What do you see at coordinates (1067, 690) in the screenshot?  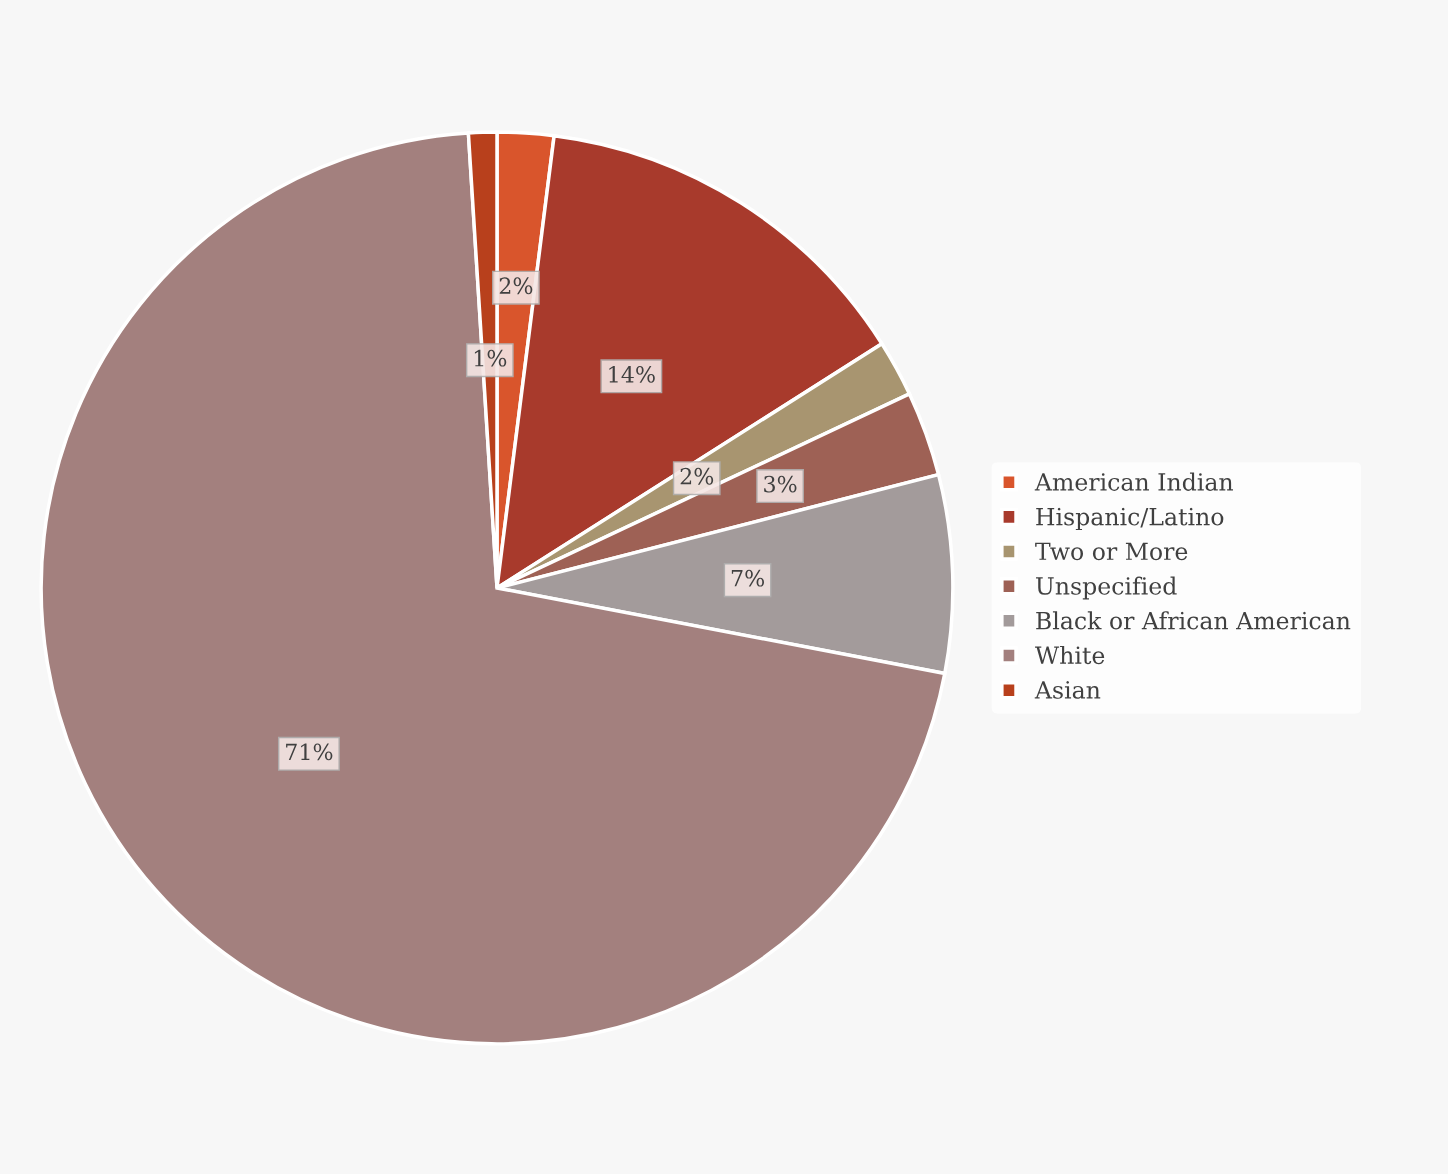 I see `legend-label: Asian` at bounding box center [1067, 690].